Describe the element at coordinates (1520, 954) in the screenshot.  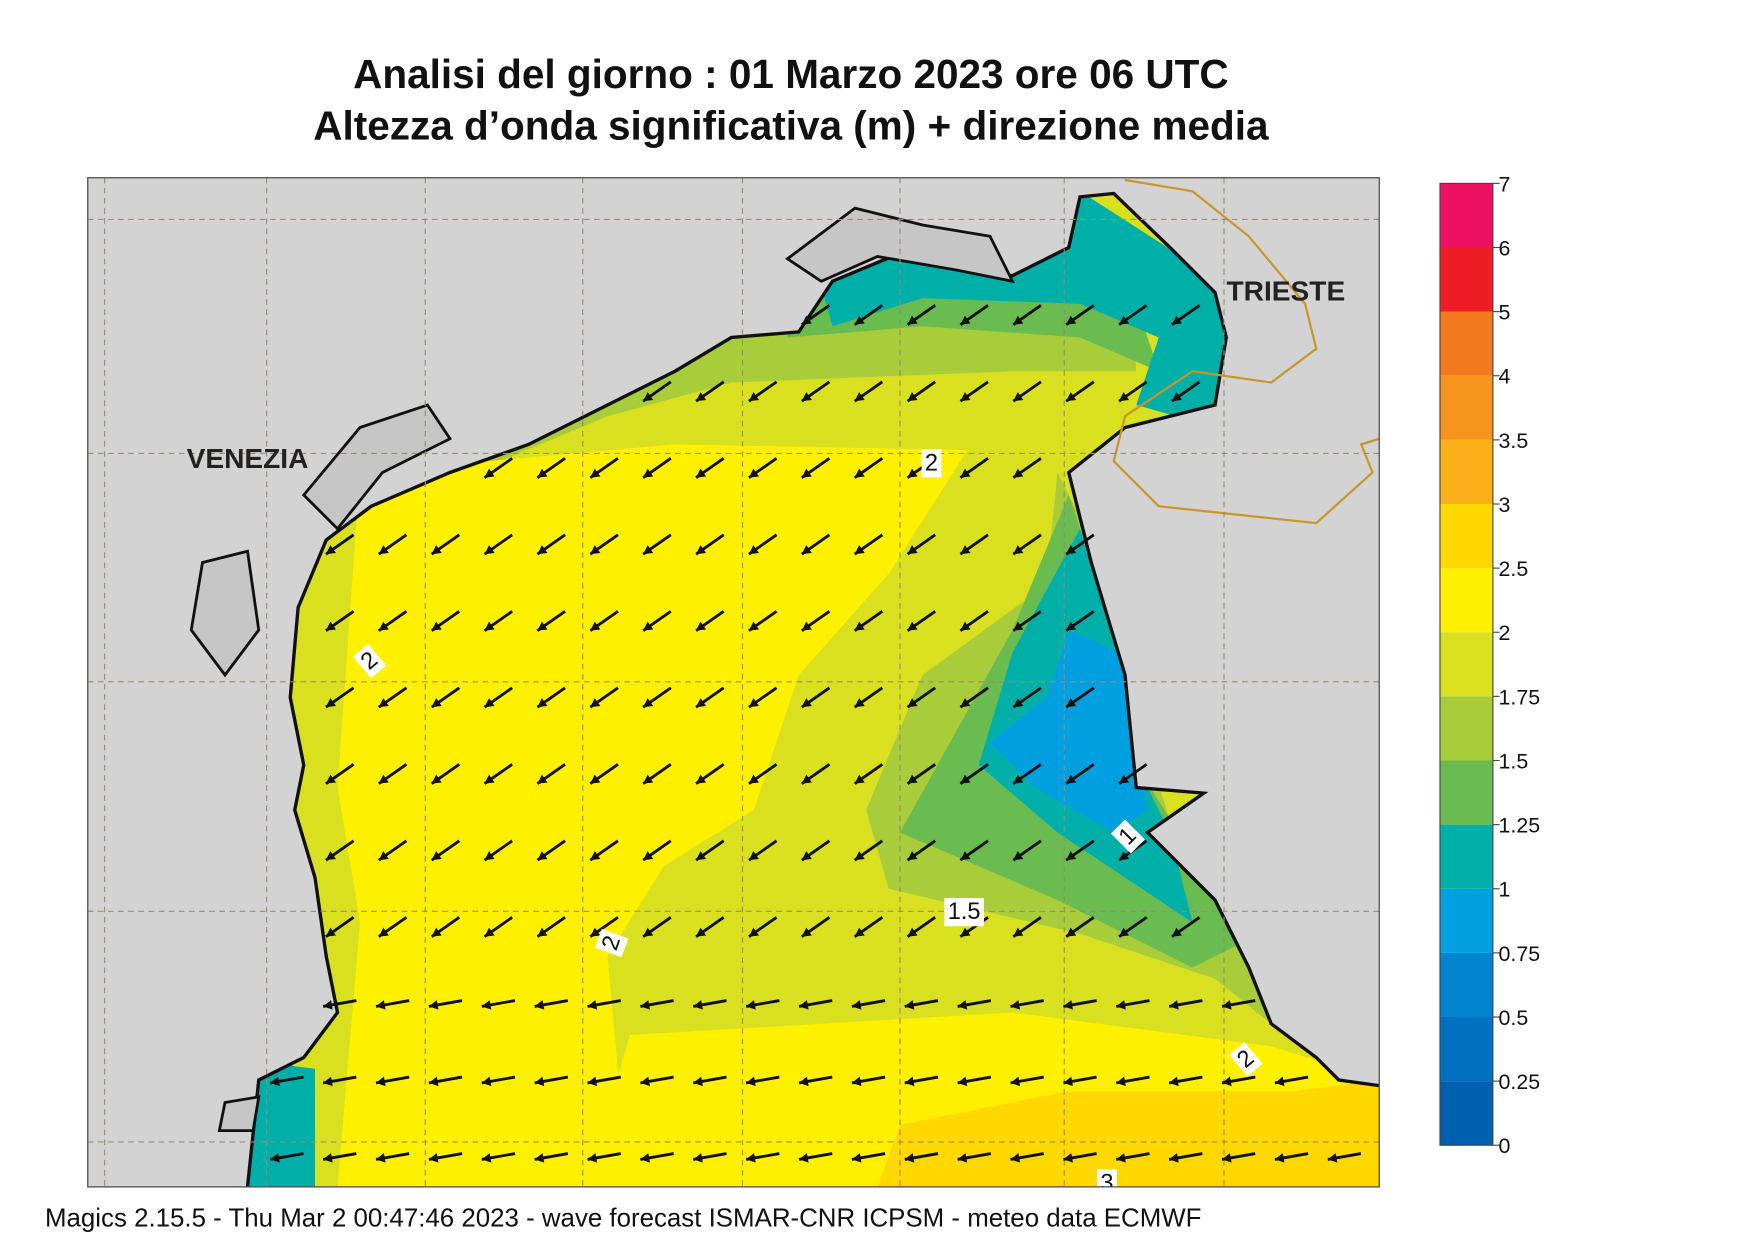
I see `colorbar-label: 0.75` at that location.